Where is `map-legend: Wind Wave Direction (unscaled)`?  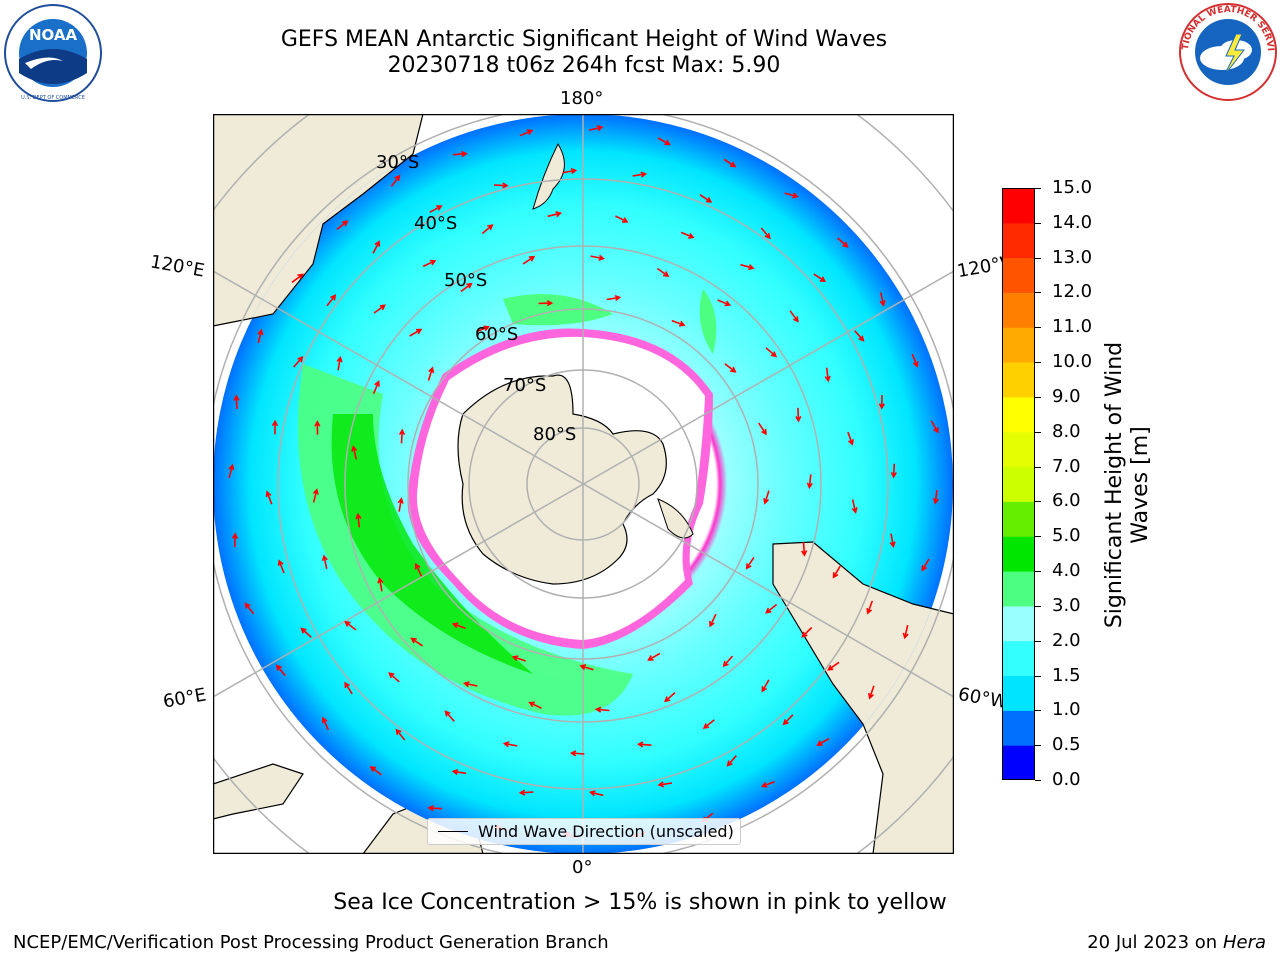
map-legend: Wind Wave Direction (unscaled) is located at coordinates (584, 831).